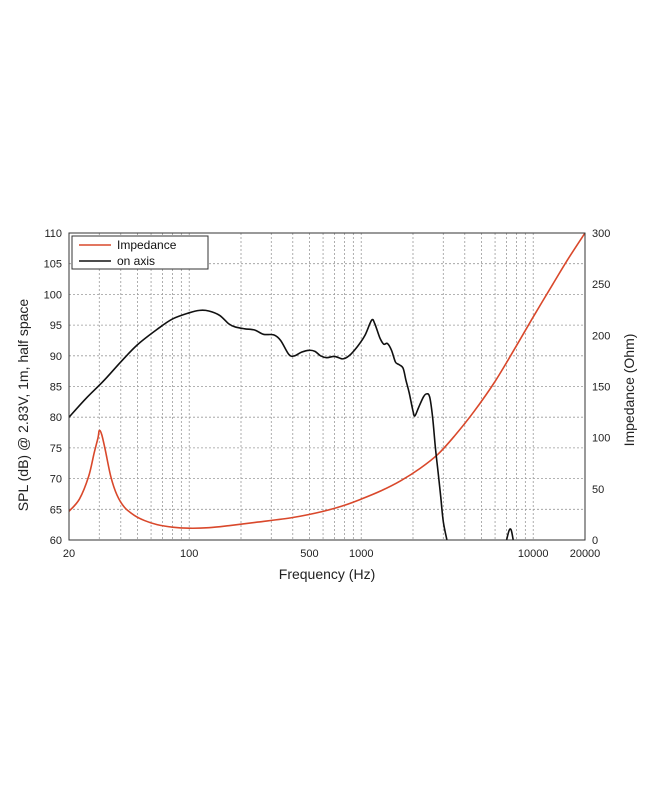 The width and height of the screenshot is (650, 794). Describe the element at coordinates (53, 265) in the screenshot. I see `y-tick-label: 105` at that location.